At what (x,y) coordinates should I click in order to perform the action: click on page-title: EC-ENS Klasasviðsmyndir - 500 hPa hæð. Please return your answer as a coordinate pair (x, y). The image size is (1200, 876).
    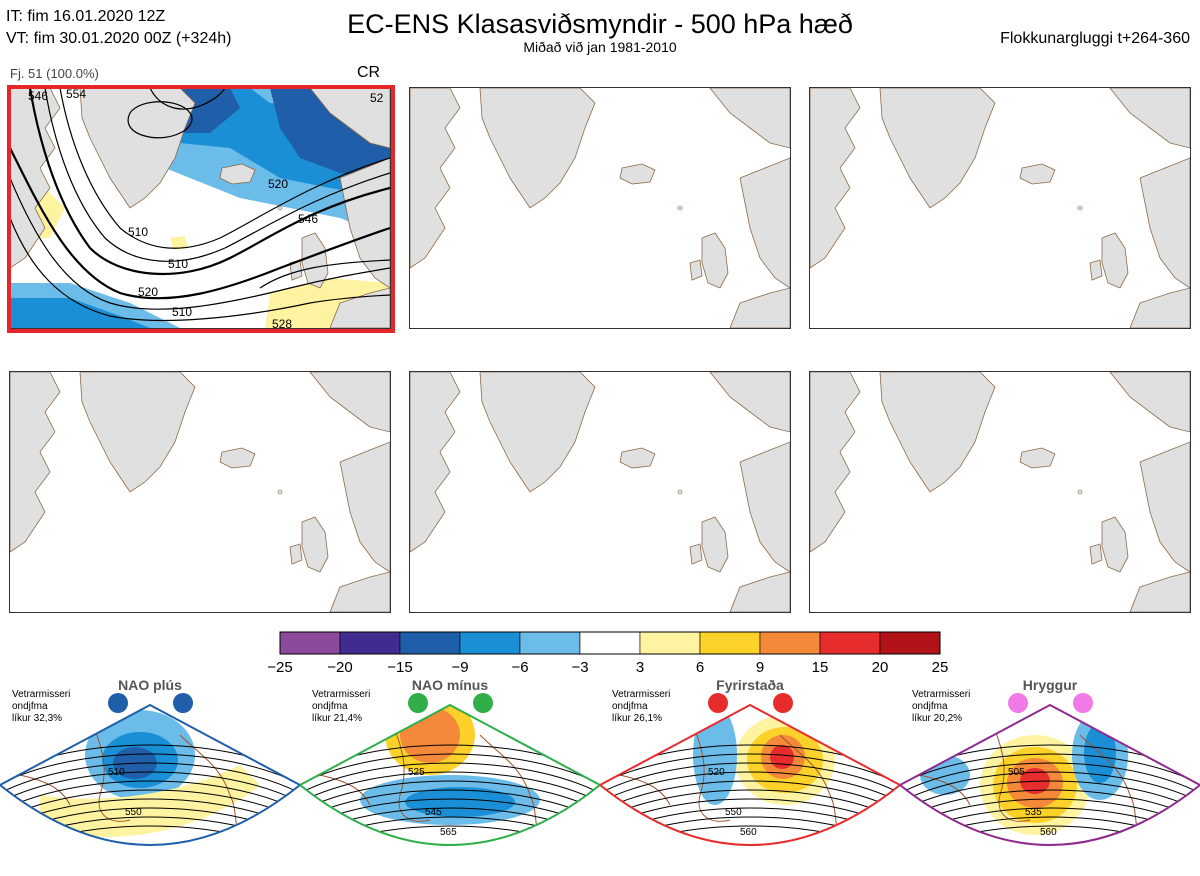
    Looking at the image, I should click on (600, 24).